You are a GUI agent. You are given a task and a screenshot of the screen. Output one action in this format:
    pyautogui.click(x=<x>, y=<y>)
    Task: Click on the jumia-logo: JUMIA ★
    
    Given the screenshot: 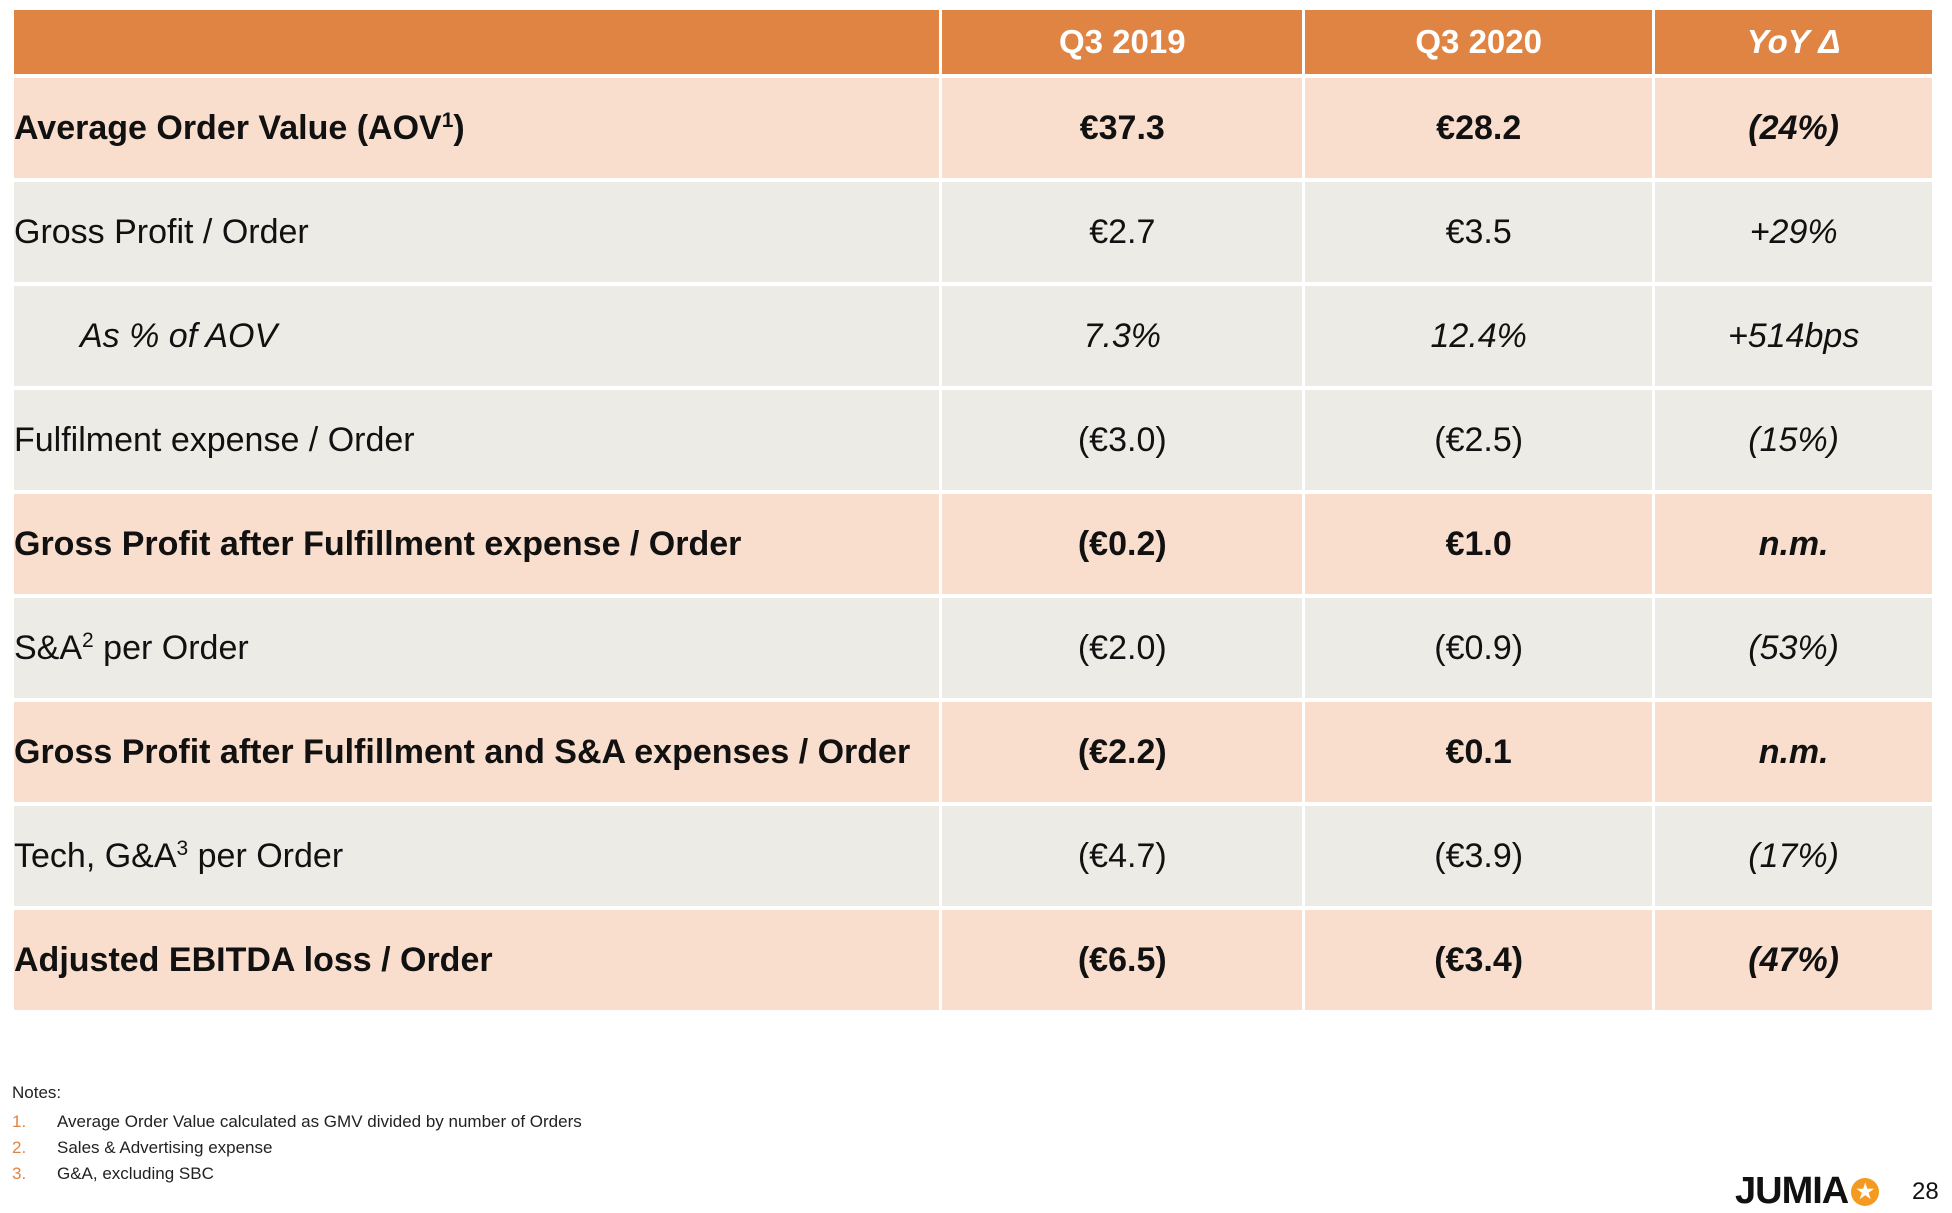 What is the action you would take?
    pyautogui.click(x=1807, y=1191)
    